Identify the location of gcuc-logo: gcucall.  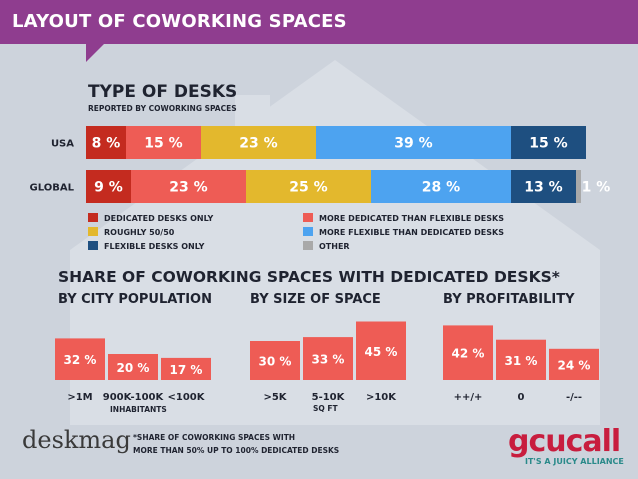
(564, 441).